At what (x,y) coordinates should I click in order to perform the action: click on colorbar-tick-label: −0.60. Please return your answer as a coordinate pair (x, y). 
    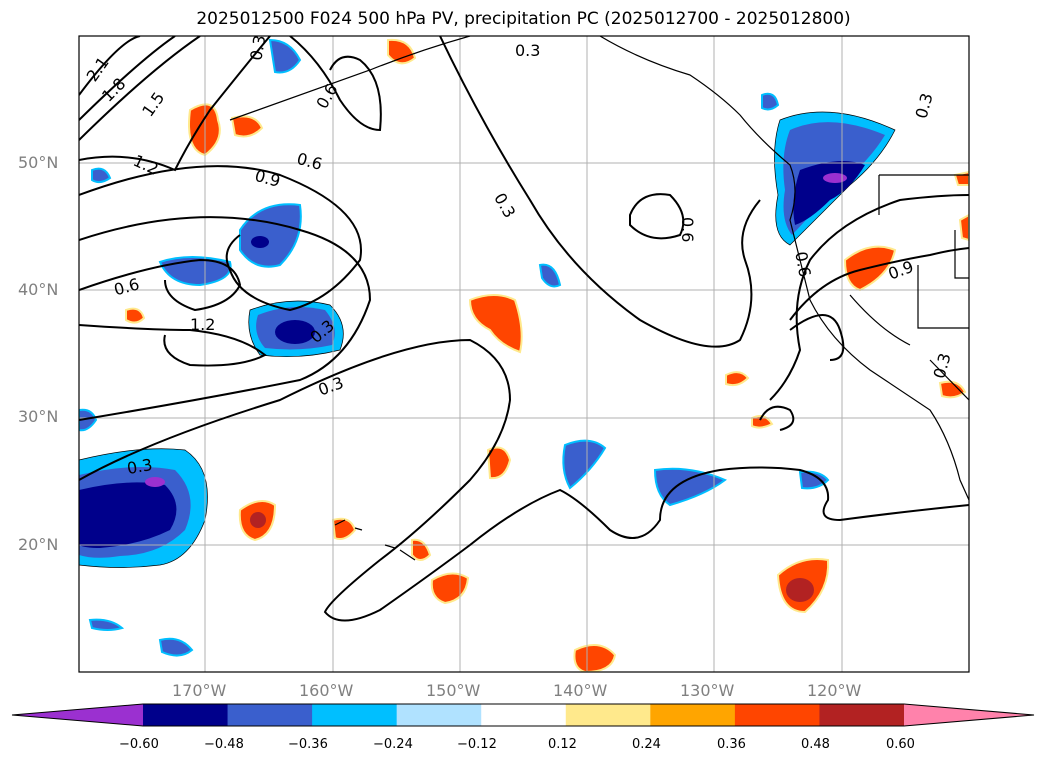
    Looking at the image, I should click on (139, 744).